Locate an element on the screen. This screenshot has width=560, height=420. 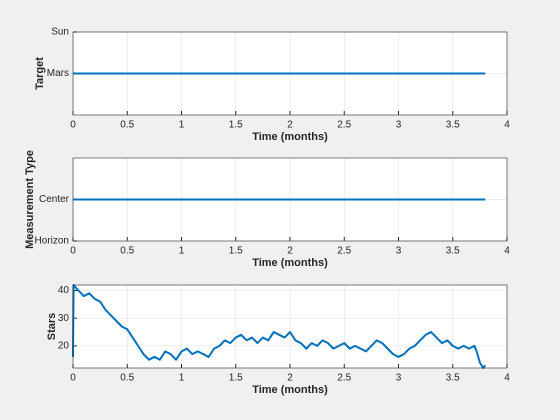
data-line is located at coordinates (279, 326).